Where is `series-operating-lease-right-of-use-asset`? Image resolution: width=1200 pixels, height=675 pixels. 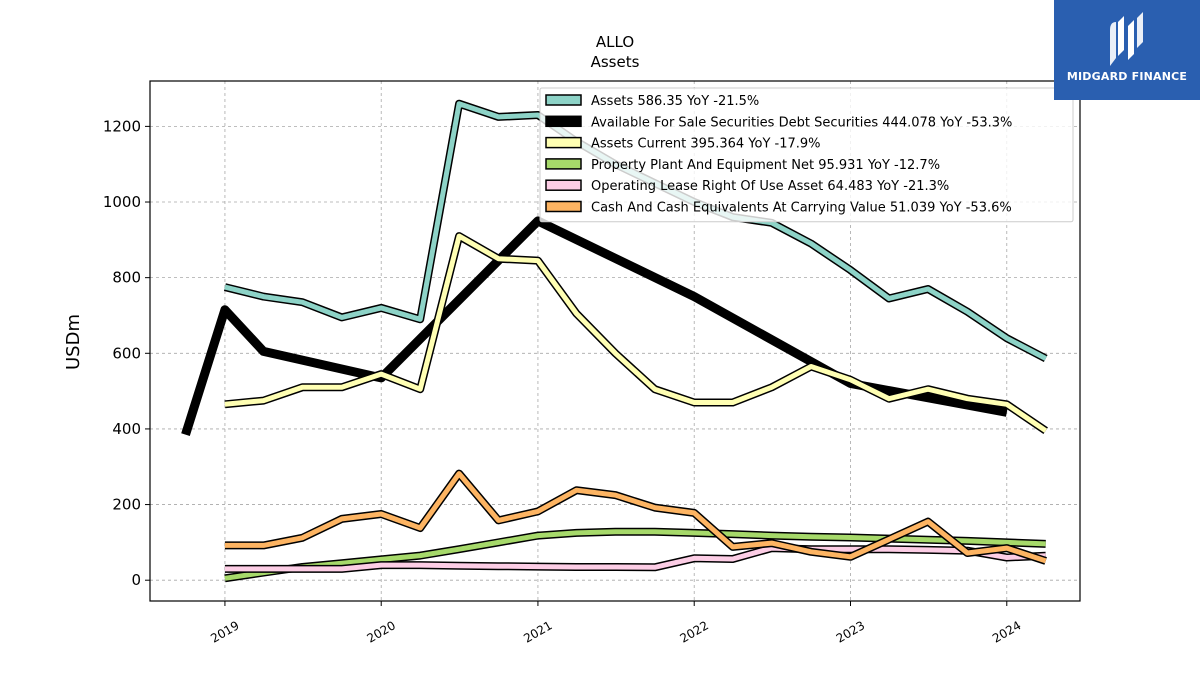 series-operating-lease-right-of-use-asset is located at coordinates (635, 558).